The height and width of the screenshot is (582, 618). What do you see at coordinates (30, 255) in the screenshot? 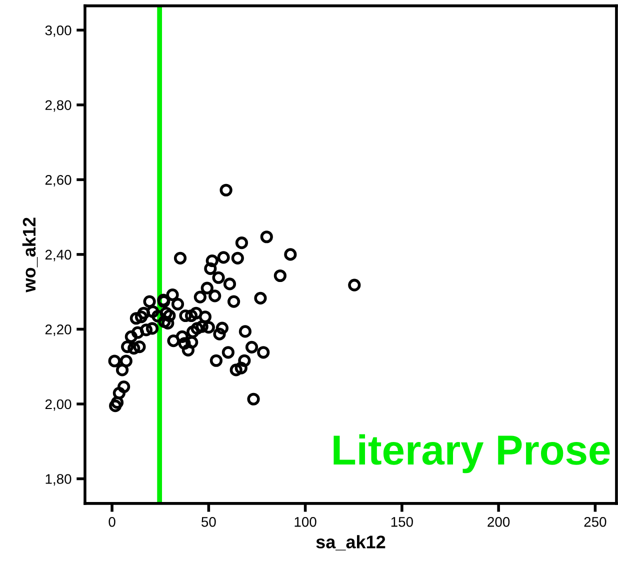
I see `y-axis-title: wo_ak12` at bounding box center [30, 255].